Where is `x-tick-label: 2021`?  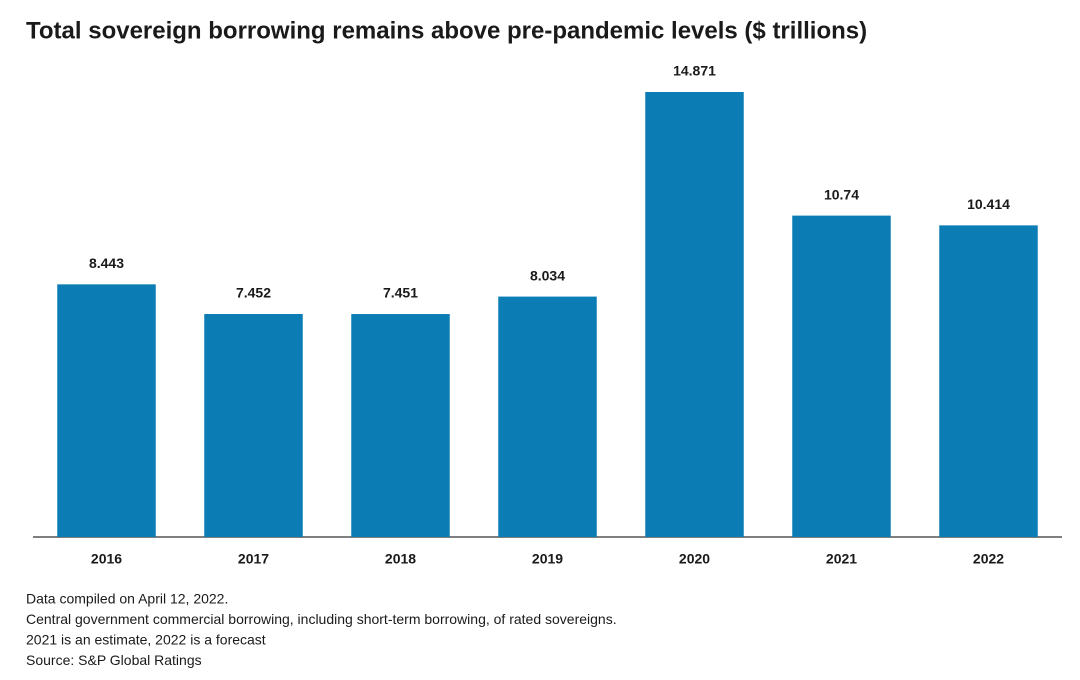 x-tick-label: 2021 is located at coordinates (841, 559).